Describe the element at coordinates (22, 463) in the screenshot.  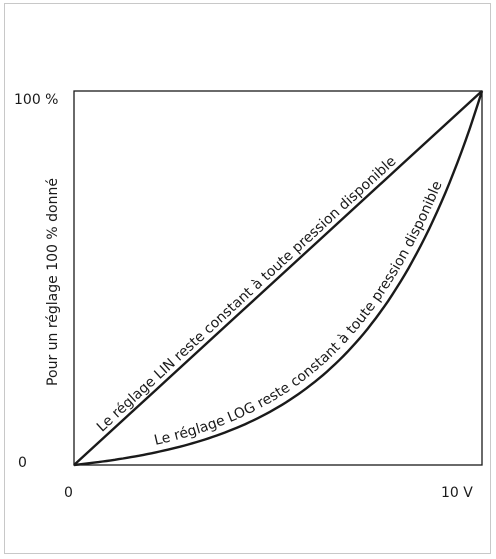
I see `y-tick-bottom: 0` at that location.